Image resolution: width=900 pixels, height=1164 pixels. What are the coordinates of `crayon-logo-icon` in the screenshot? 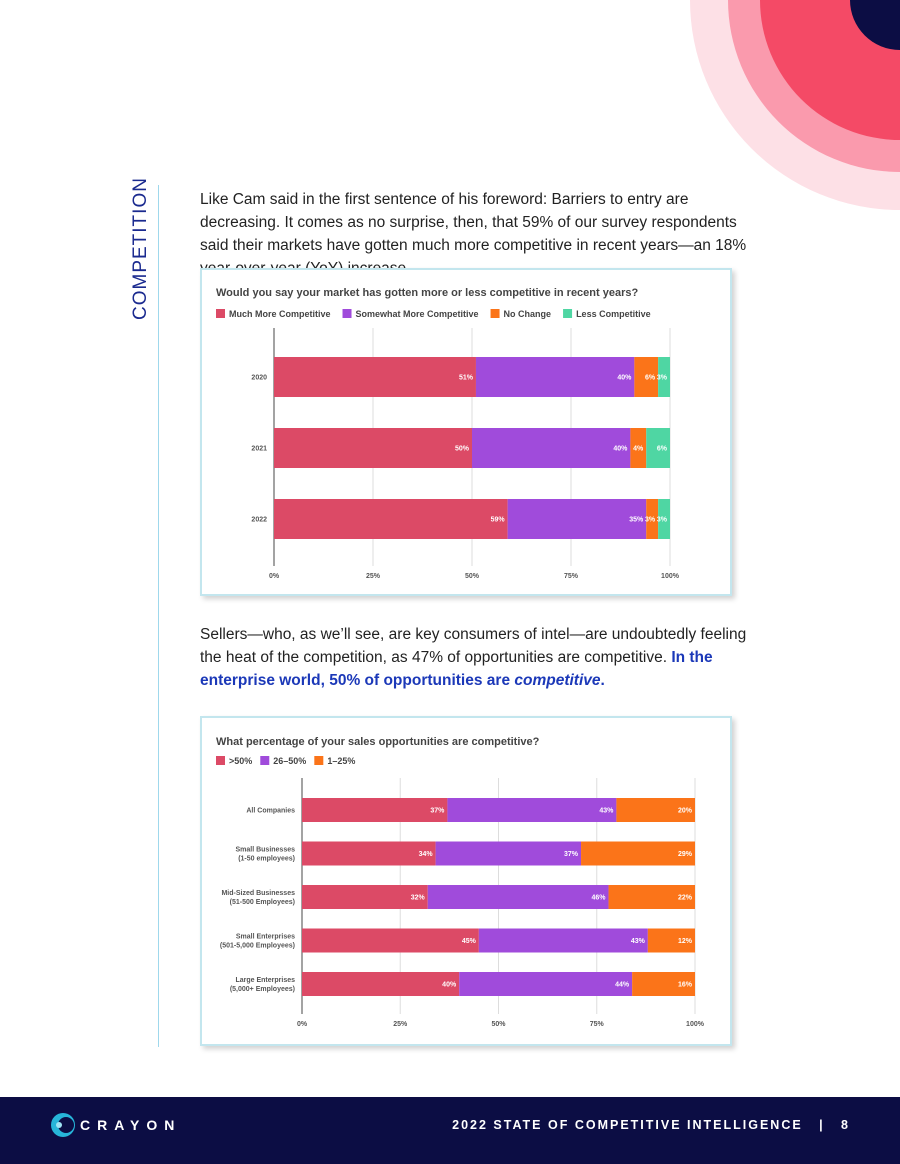 It's located at (63, 1125).